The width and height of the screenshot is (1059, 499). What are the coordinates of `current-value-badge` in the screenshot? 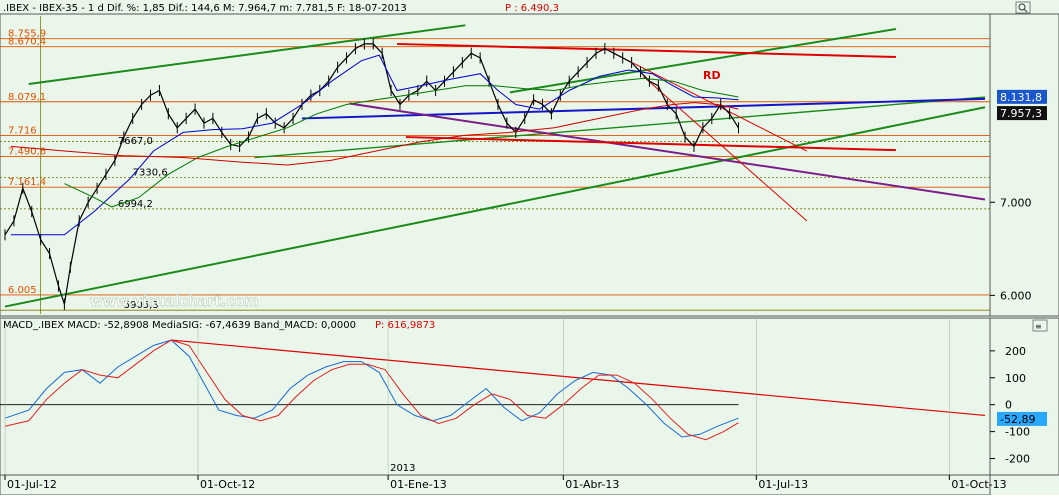 It's located at (1022, 96).